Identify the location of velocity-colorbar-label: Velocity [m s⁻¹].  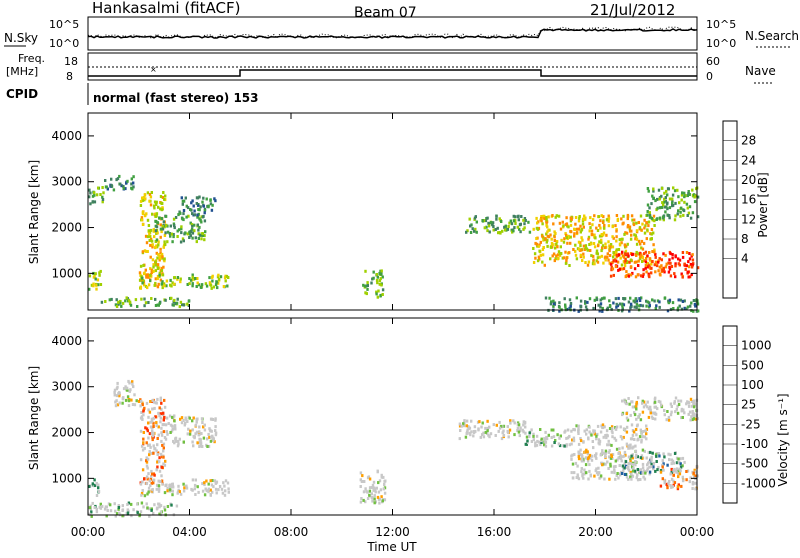
(783, 439).